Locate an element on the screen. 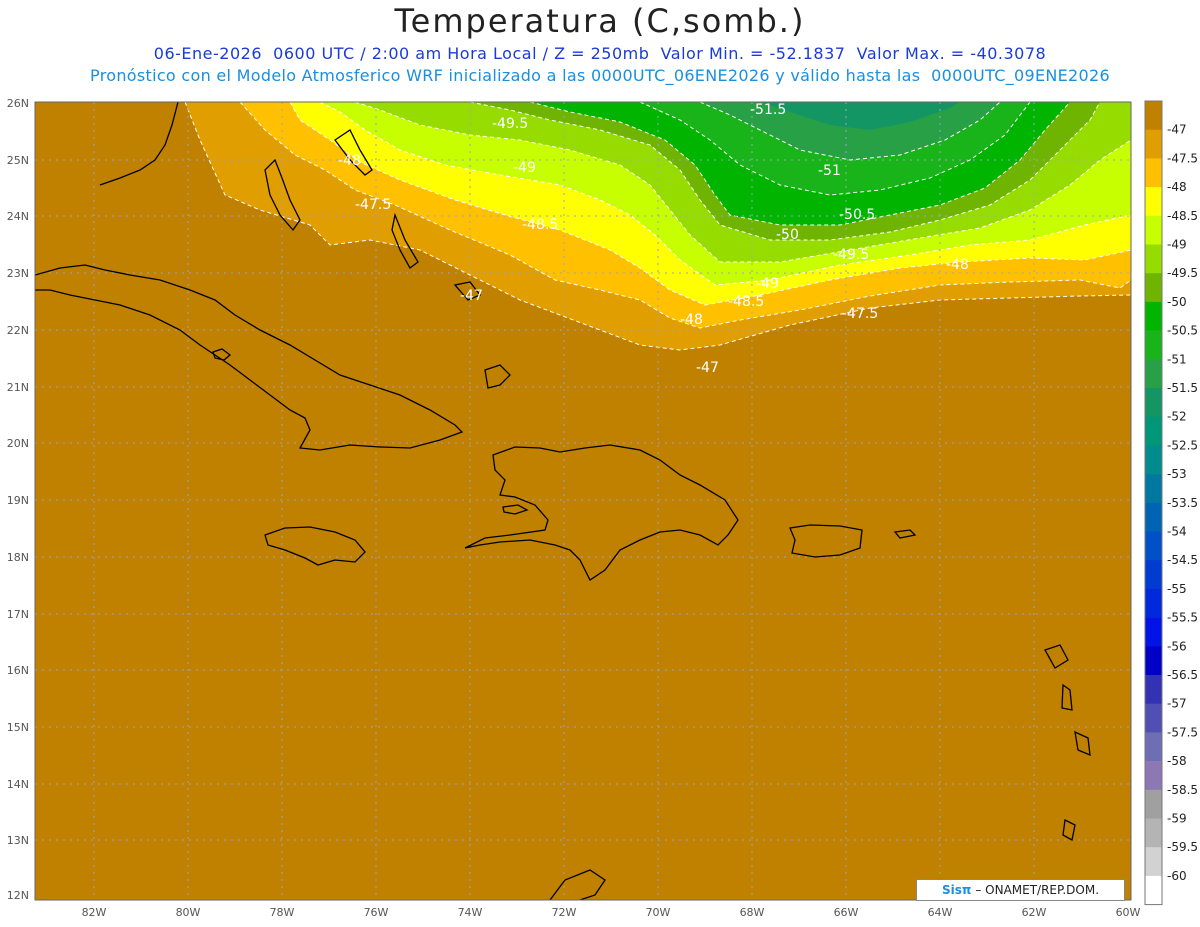 This screenshot has width=1200, height=927. lat-label: 24N is located at coordinates (18, 216).